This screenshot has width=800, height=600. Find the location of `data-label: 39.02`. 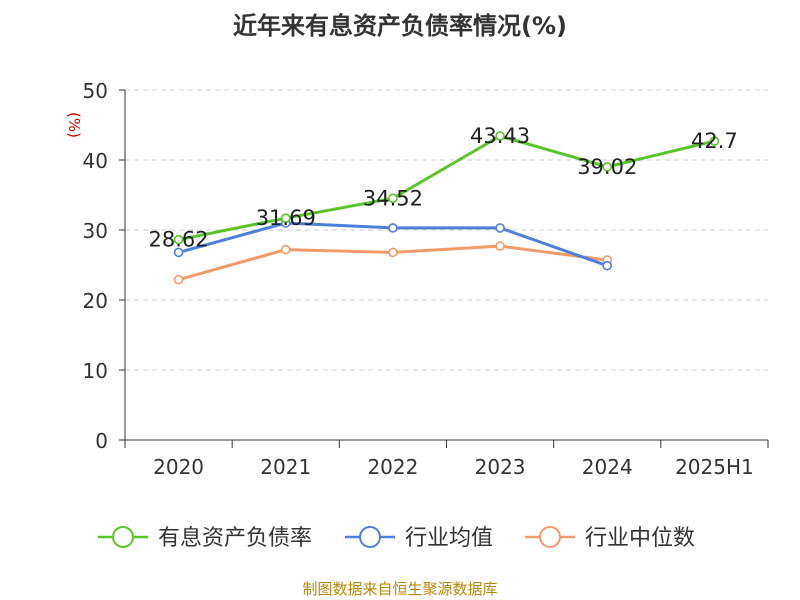

data-label: 39.02 is located at coordinates (607, 167).